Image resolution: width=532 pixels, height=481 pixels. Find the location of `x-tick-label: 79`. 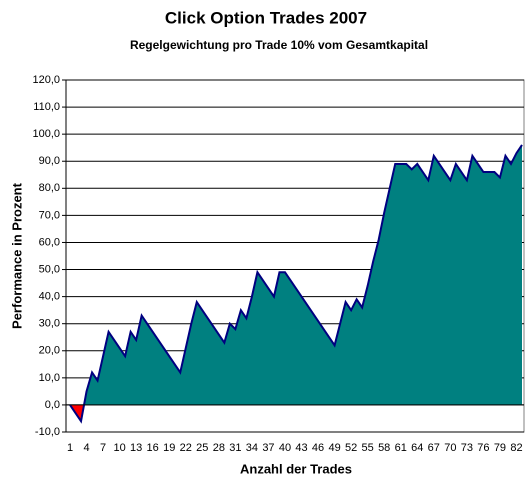

x-tick-label: 79 is located at coordinates (500, 448).